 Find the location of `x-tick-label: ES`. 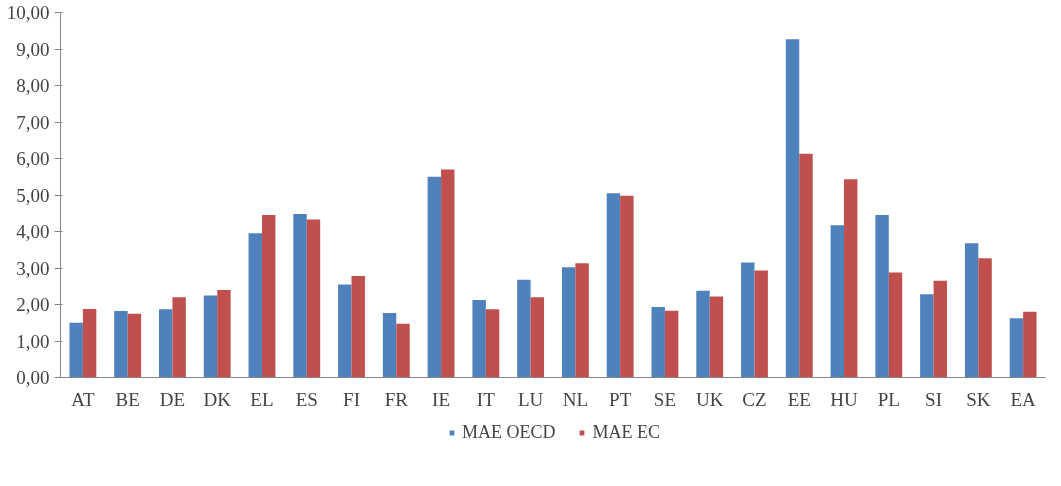

x-tick-label: ES is located at coordinates (306, 399).